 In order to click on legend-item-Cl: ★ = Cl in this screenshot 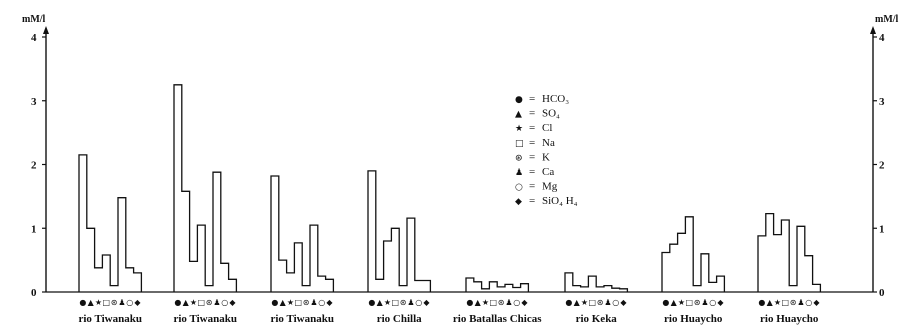, I will do `click(533, 128)`.